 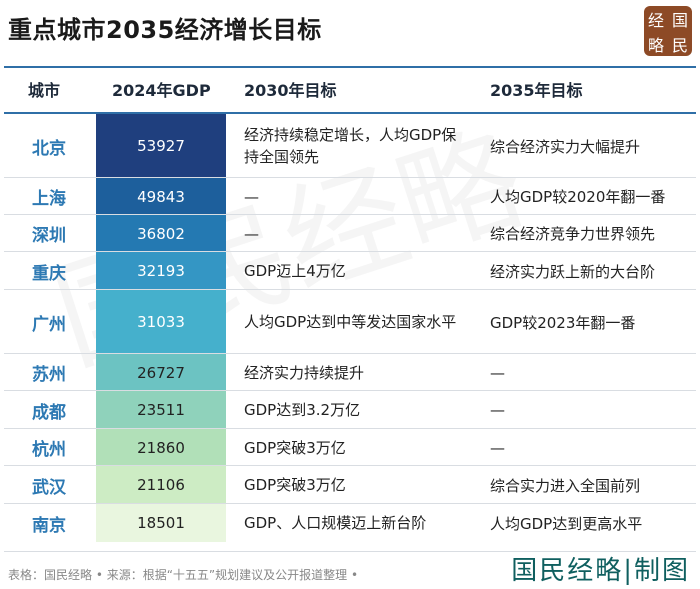 What do you see at coordinates (578, 197) in the screenshot?
I see `goal-2035-cell: 人均GDP较2020年翻一番` at bounding box center [578, 197].